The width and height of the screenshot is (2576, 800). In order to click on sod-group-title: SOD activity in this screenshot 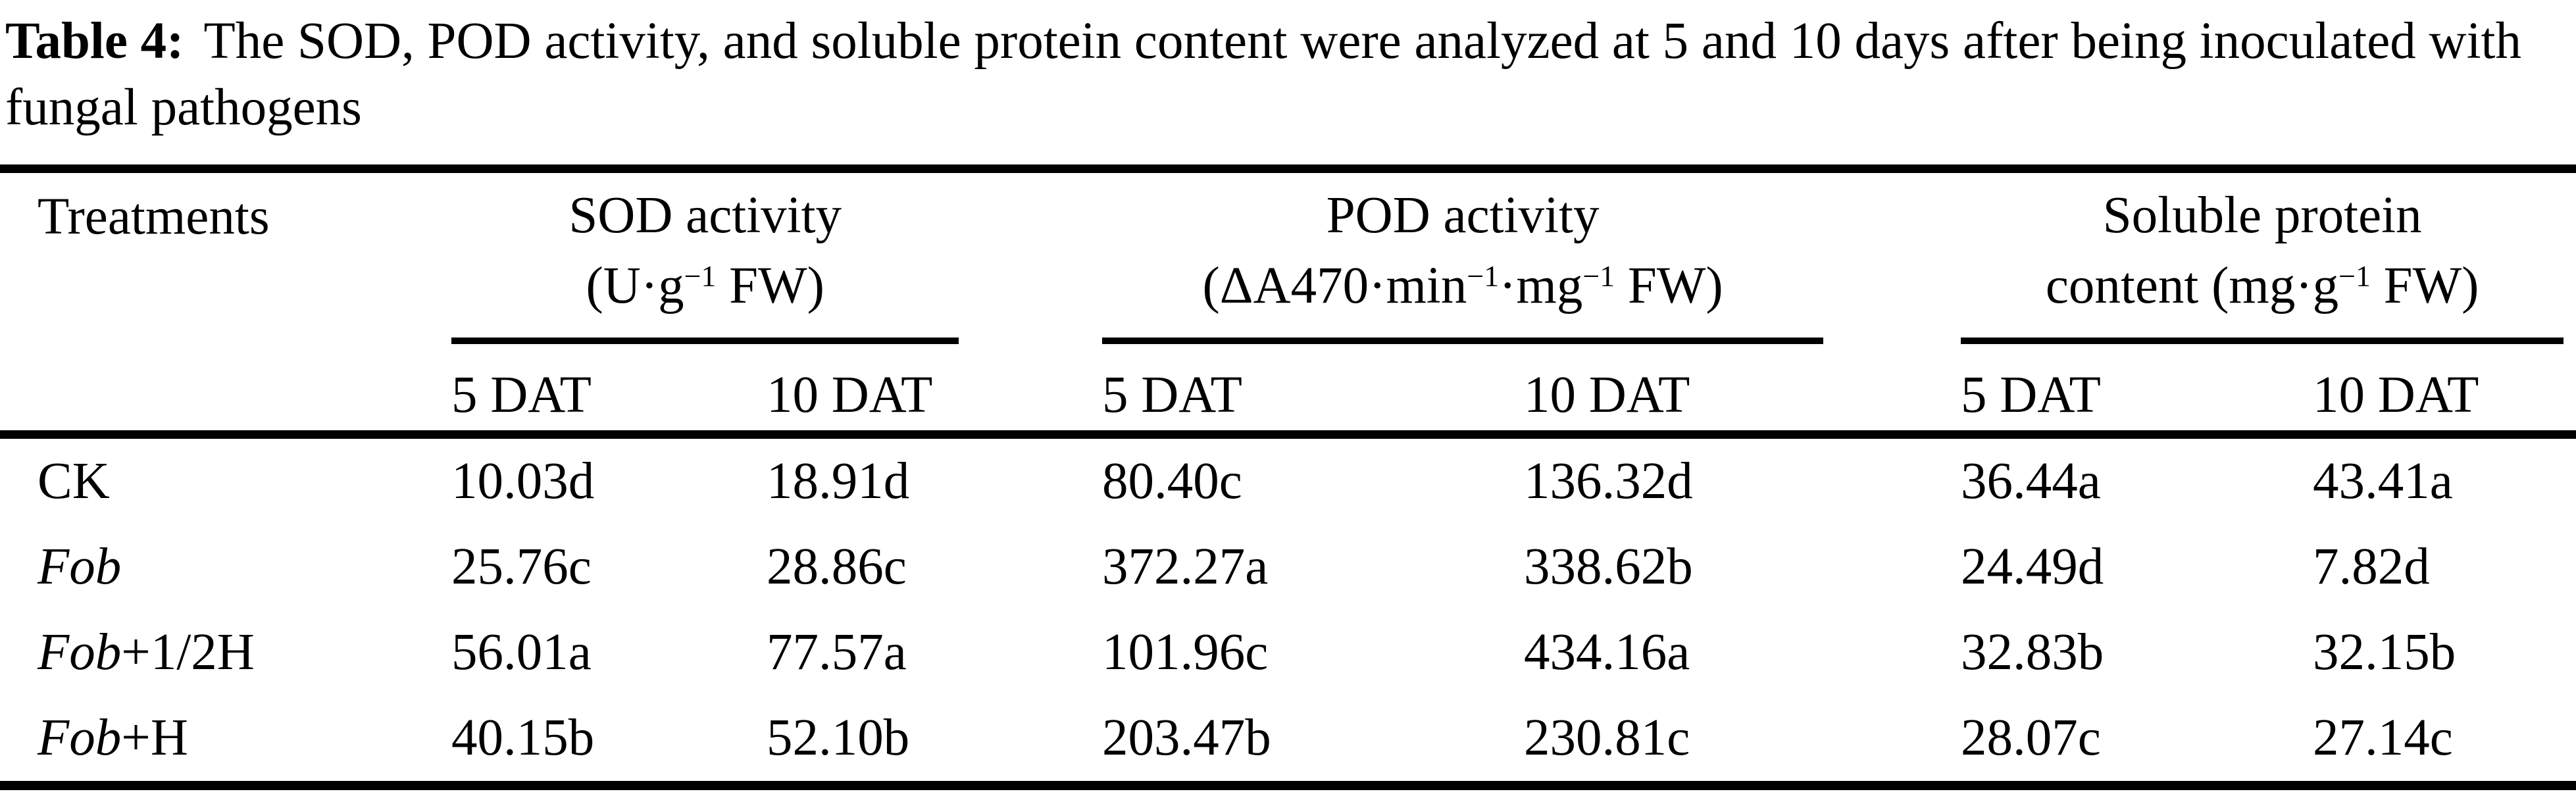, I will do `click(705, 216)`.